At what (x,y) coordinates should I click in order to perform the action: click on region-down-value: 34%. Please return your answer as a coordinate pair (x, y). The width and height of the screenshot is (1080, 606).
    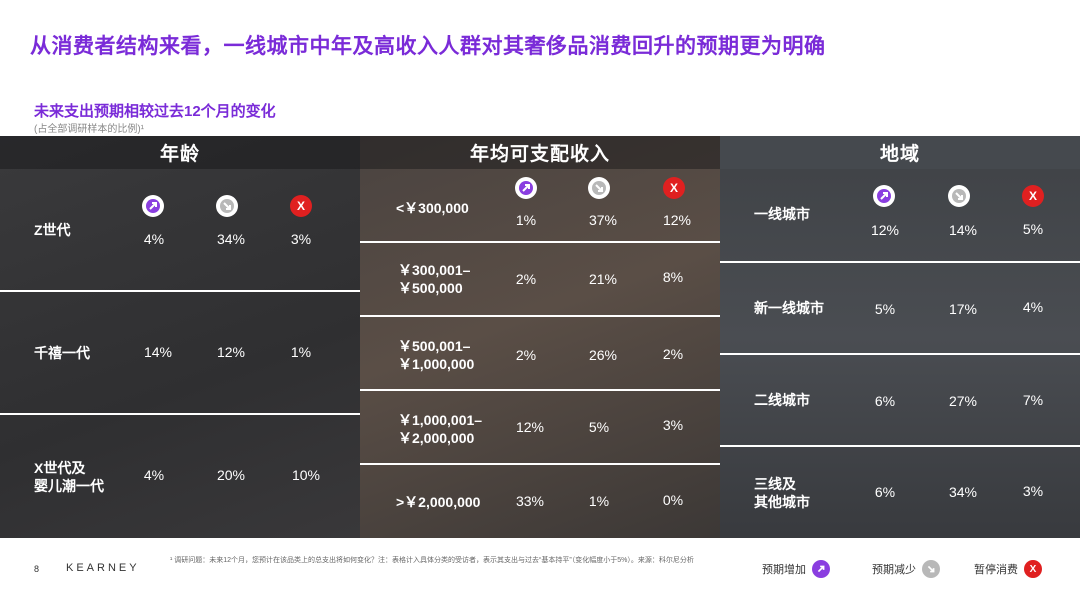
    Looking at the image, I should click on (963, 492).